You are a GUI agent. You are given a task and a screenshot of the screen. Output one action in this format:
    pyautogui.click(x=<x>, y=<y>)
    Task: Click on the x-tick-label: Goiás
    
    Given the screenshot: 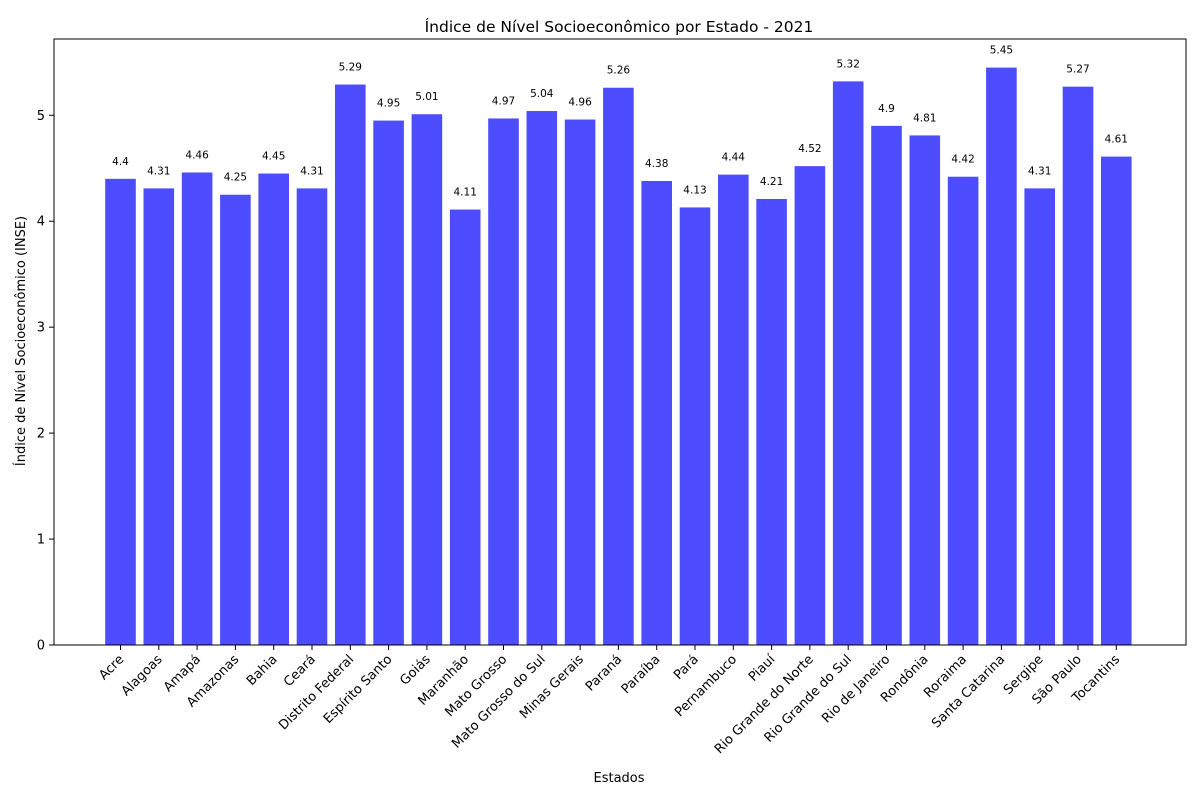 What is the action you would take?
    pyautogui.click(x=415, y=670)
    